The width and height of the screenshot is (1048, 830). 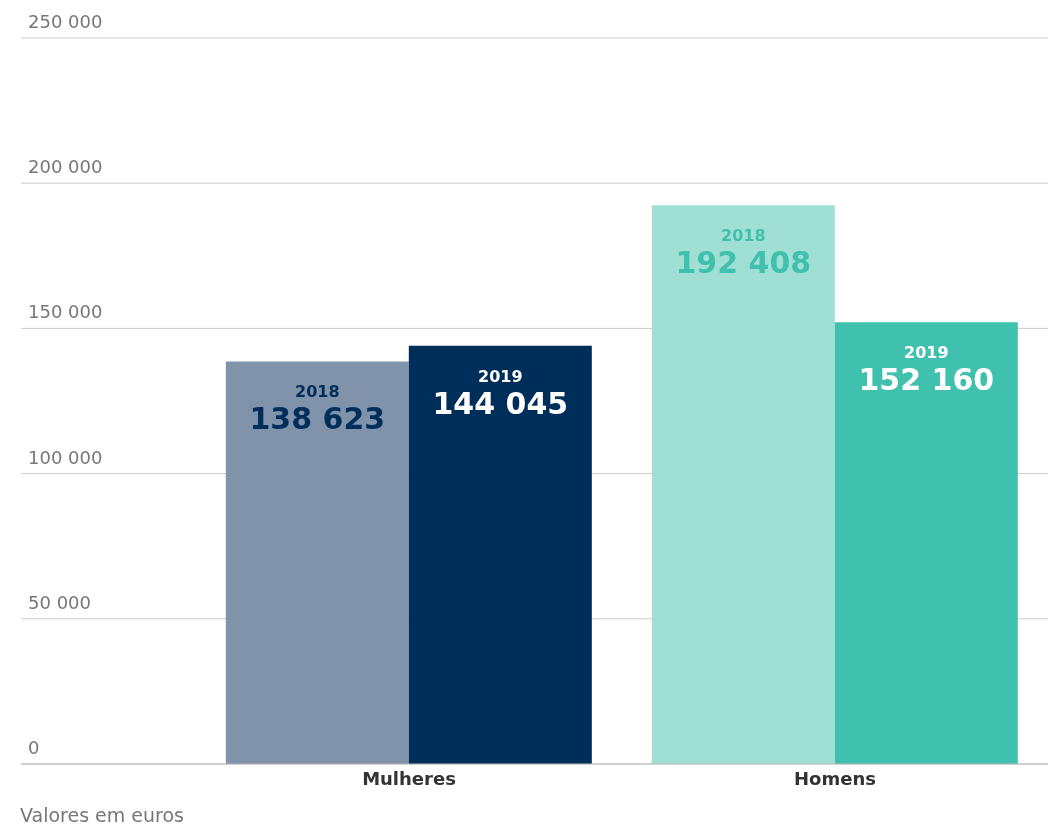 What do you see at coordinates (65, 167) in the screenshot?
I see `y-tick-label: 200 000` at bounding box center [65, 167].